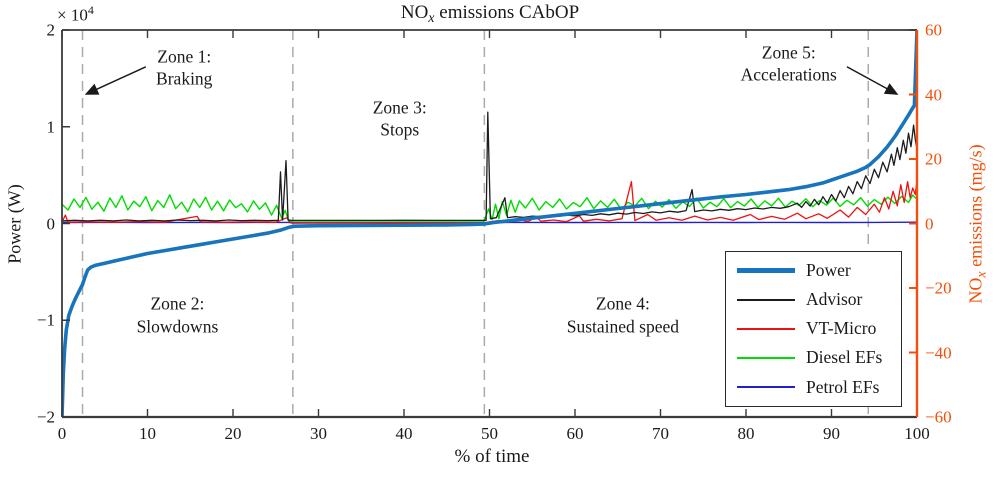 The width and height of the screenshot is (1000, 486). I want to click on x-tick-label-100: 100, so click(917, 433).